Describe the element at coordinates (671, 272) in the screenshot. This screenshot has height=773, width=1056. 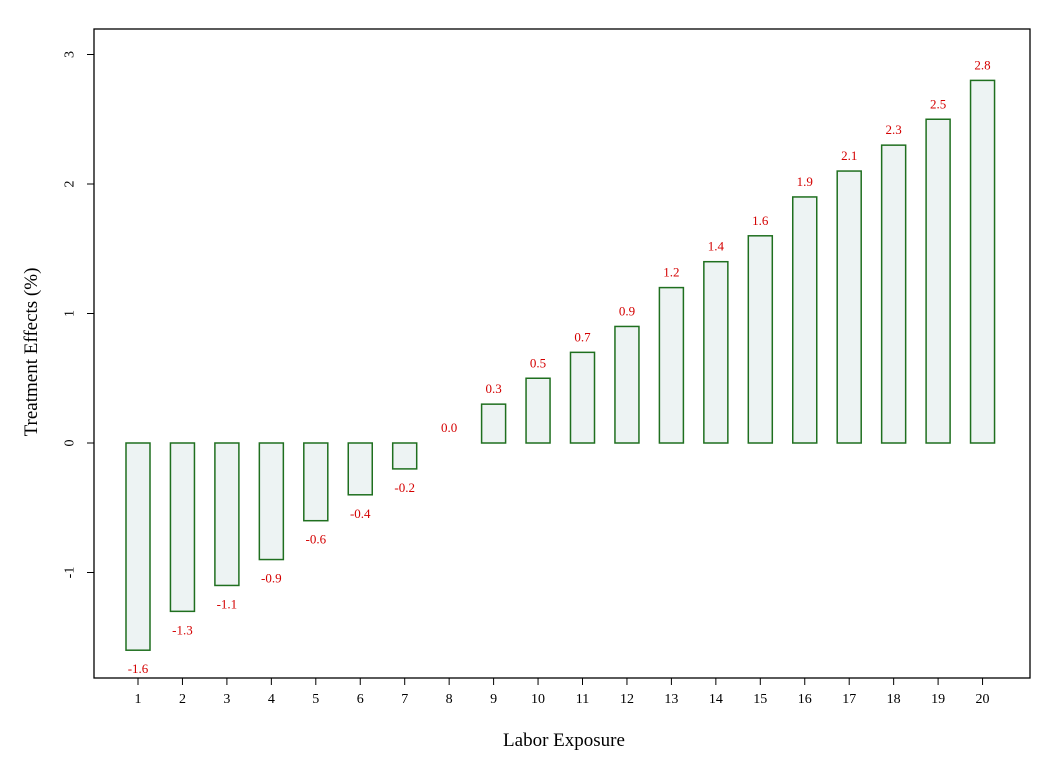
I see `value-label-13: 1.2` at that location.